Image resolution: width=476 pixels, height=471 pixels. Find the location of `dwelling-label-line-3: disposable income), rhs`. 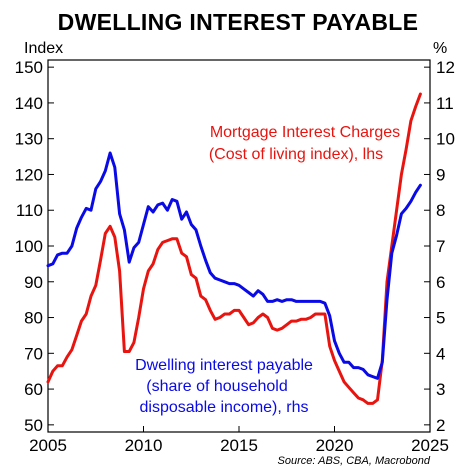

dwelling-label-line-3: disposable income), rhs is located at coordinates (224, 407).